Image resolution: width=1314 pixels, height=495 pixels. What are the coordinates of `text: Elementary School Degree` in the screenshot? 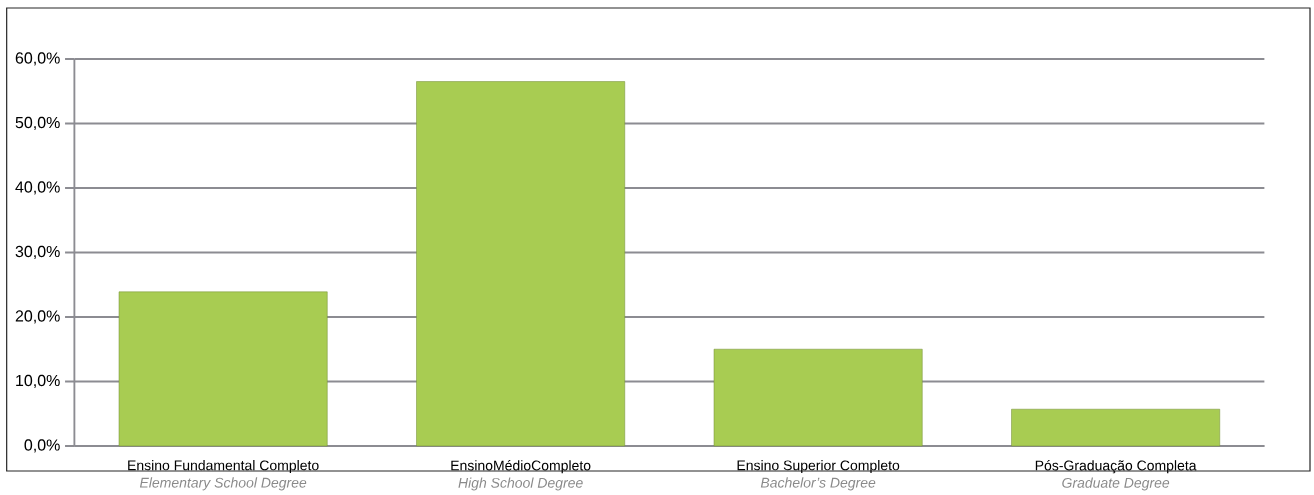 It's located at (223, 484).